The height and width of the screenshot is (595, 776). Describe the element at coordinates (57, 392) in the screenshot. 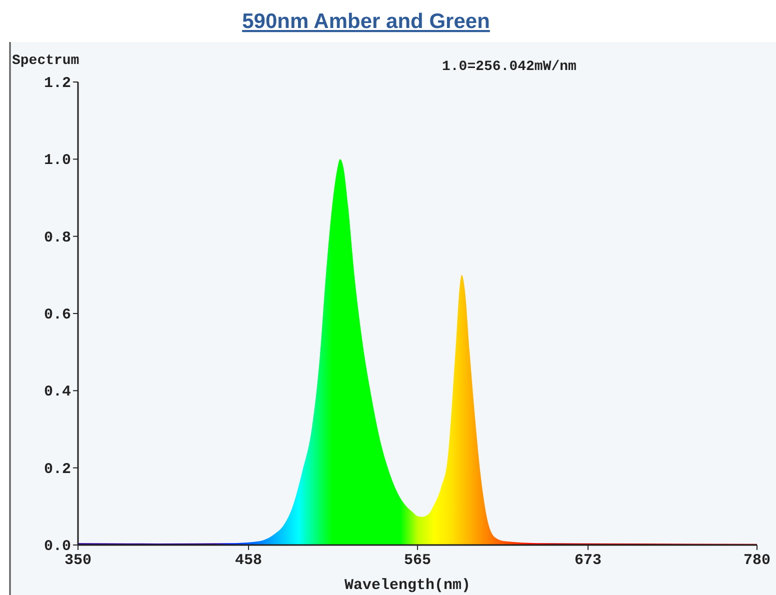

I see `y-tick-label: 0.4` at that location.